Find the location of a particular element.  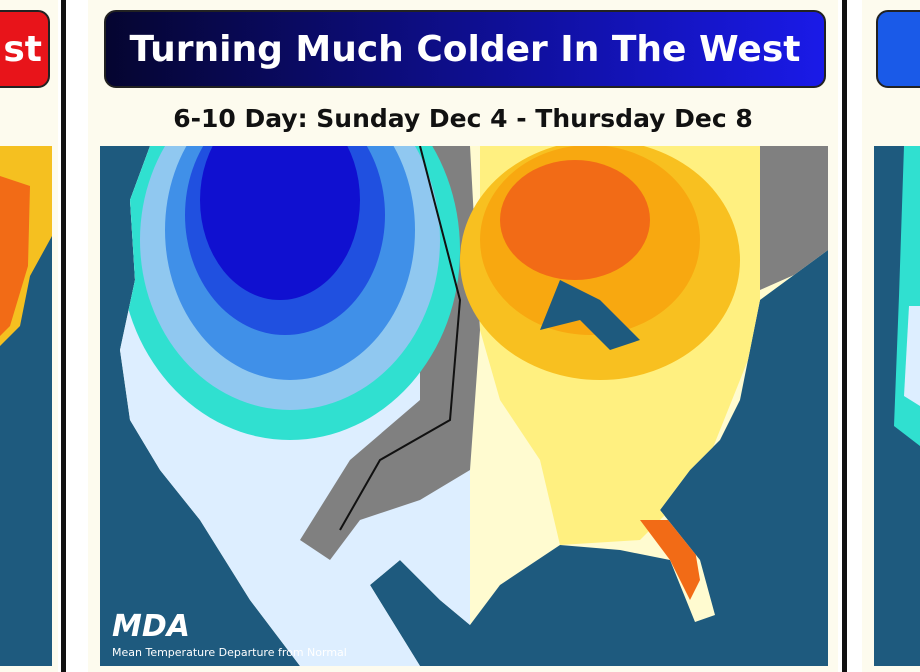

right-card is located at coordinates (891, 336).